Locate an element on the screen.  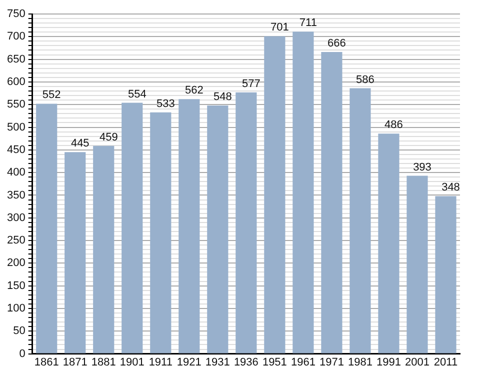
y-tick-label: 0 is located at coordinates (22, 354).